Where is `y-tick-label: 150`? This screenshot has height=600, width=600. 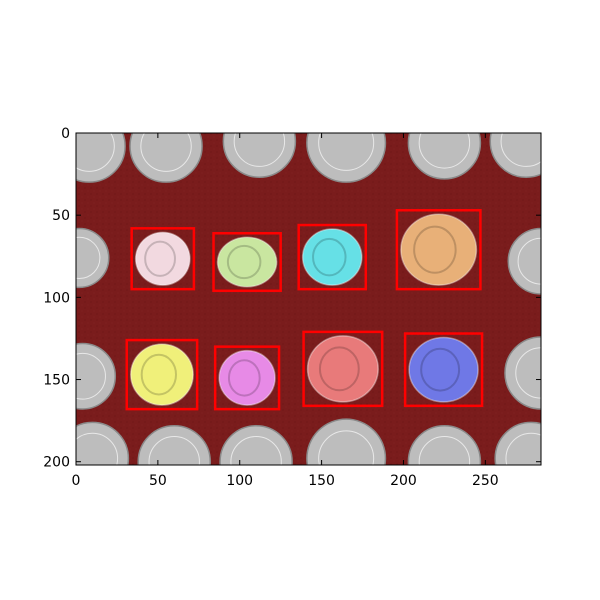
y-tick-label: 150 is located at coordinates (56, 381).